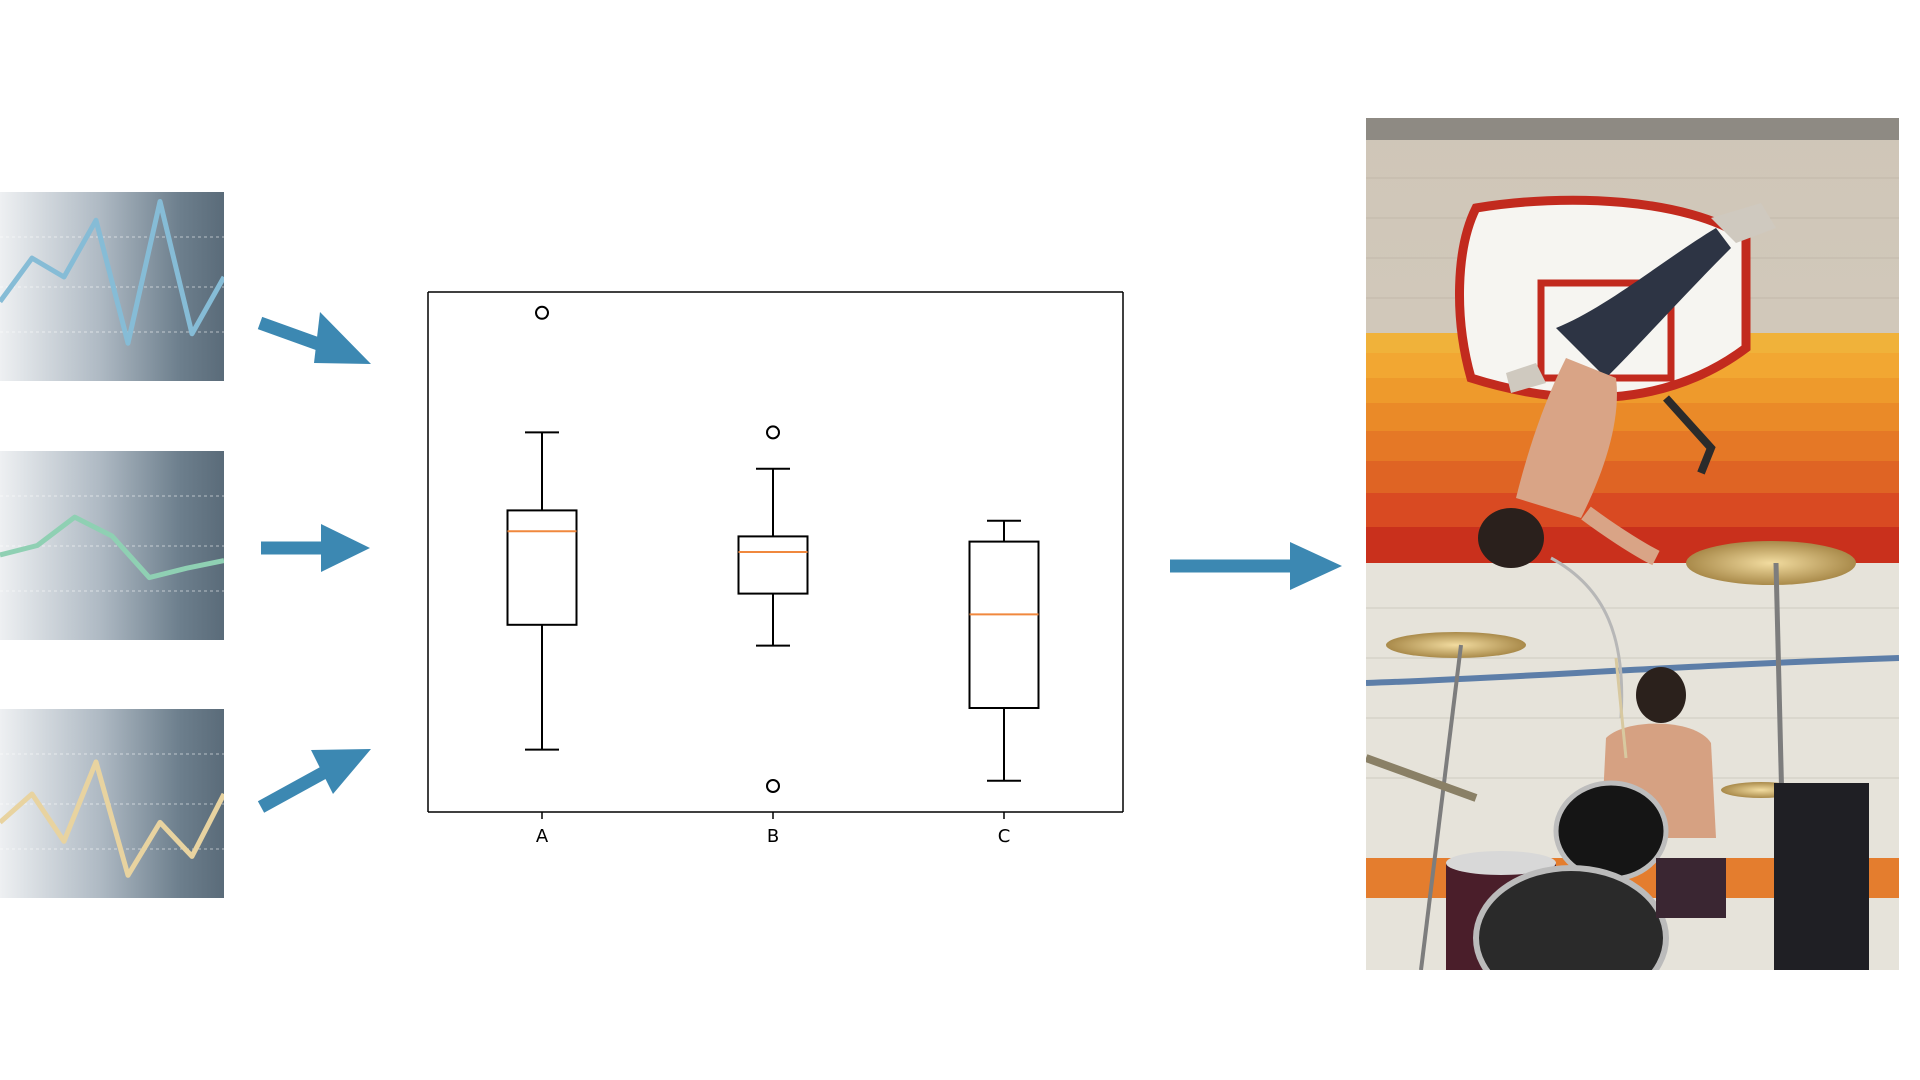 The height and width of the screenshot is (1080, 1920). Describe the element at coordinates (773, 636) in the screenshot. I see `box-B: B` at that location.